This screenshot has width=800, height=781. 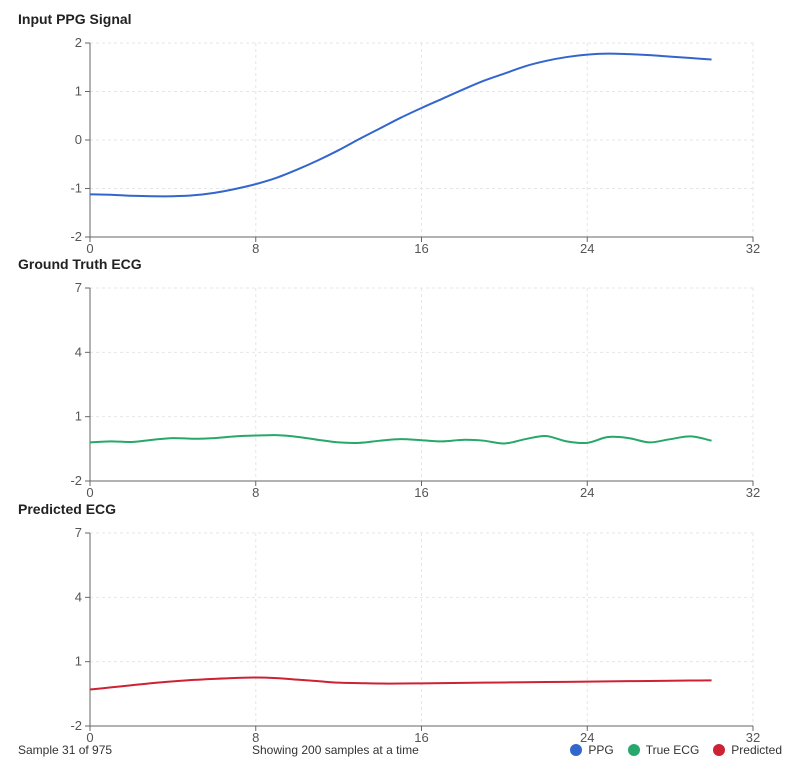 I want to click on ppg-chart-title: Input PPG Signal, so click(x=75, y=19).